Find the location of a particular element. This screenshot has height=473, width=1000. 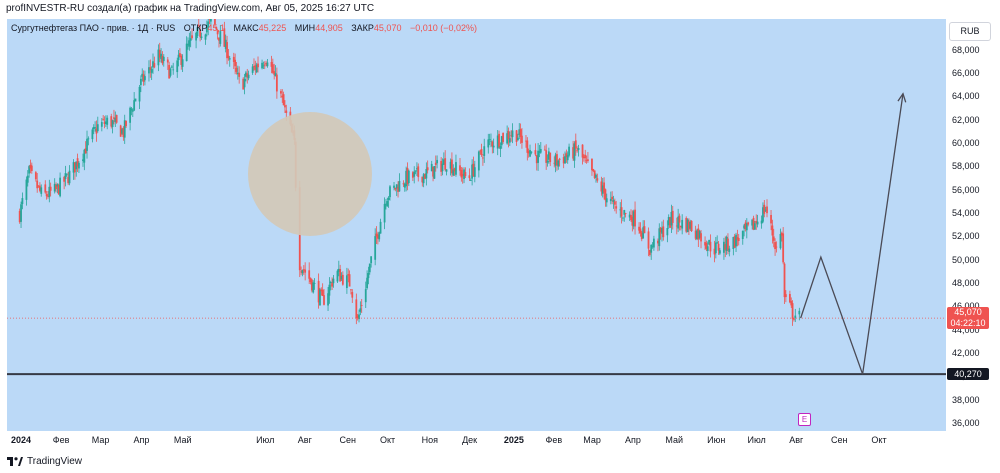

open-value: 45,1 is located at coordinates (216, 28).